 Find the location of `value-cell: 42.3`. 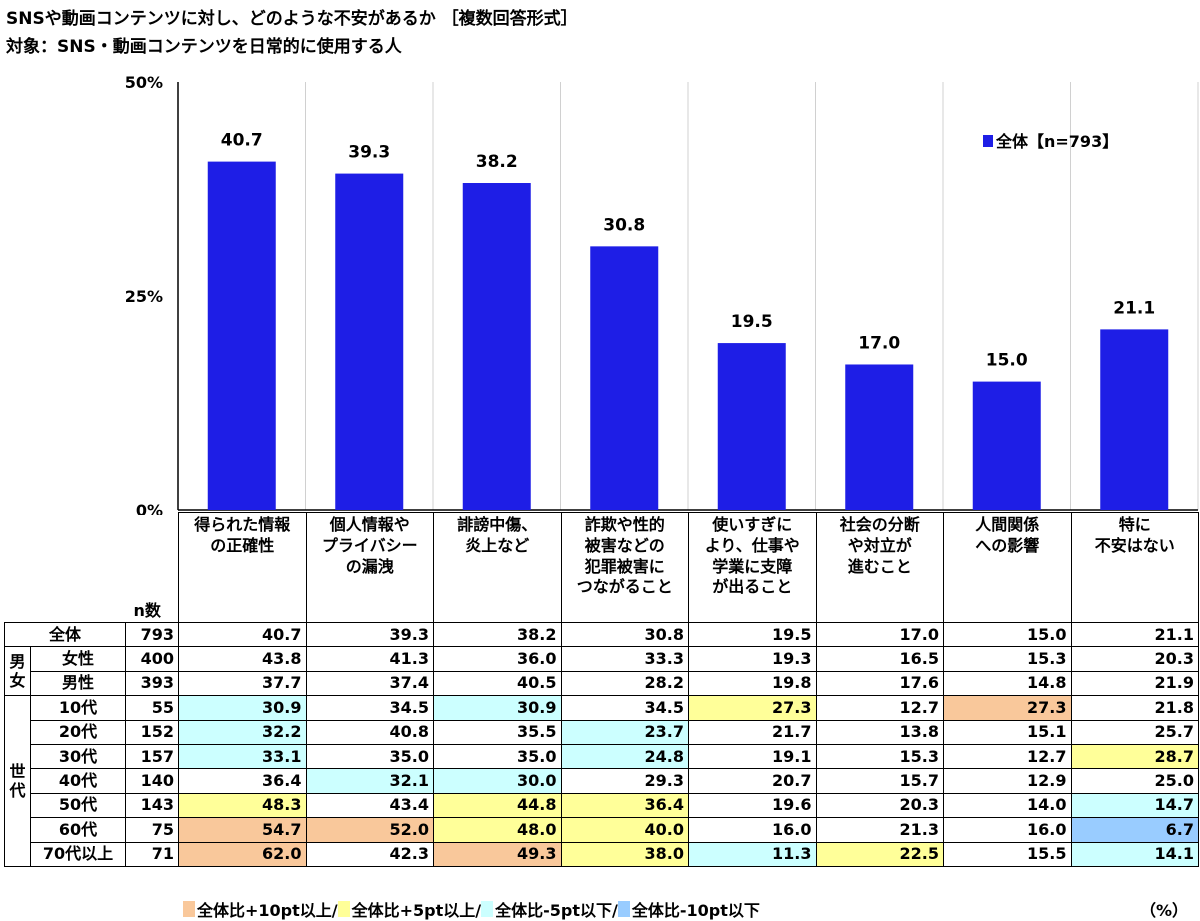

value-cell: 42.3 is located at coordinates (369, 854).